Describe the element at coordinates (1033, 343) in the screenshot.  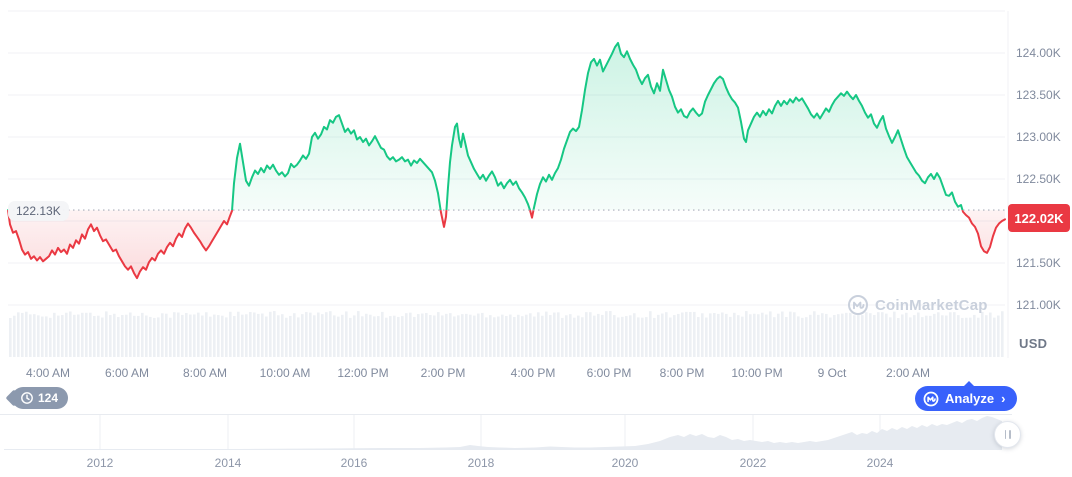
I see `y-axis-unit-label: USD` at that location.